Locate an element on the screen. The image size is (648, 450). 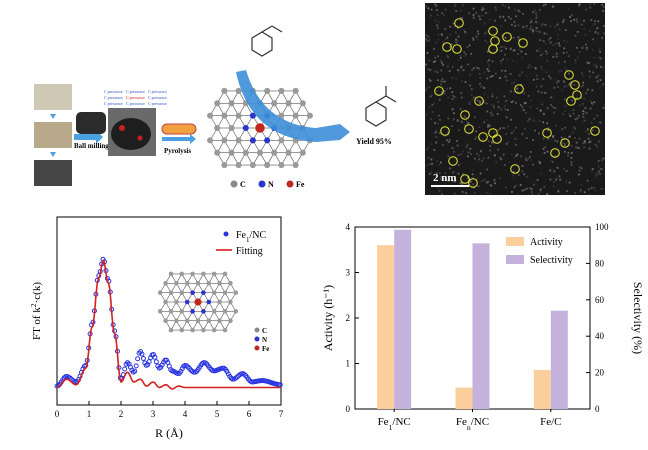
acetophenone-structure is located at coordinates (381, 106).